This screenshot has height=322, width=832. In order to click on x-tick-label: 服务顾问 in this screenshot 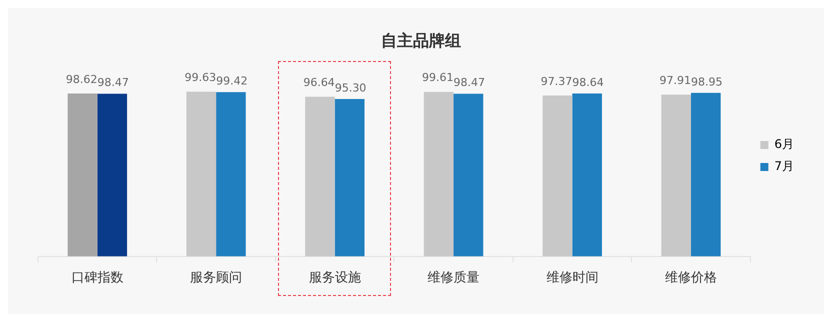, I will do `click(216, 278)`.